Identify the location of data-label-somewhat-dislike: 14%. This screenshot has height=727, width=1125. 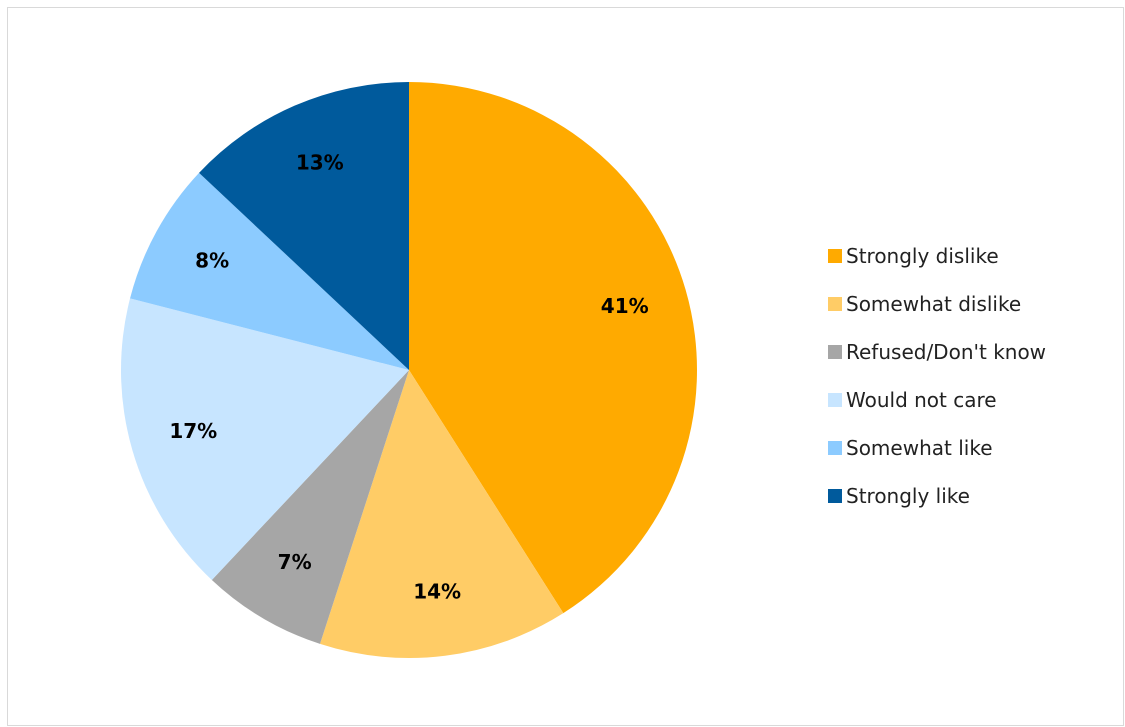
(437, 591).